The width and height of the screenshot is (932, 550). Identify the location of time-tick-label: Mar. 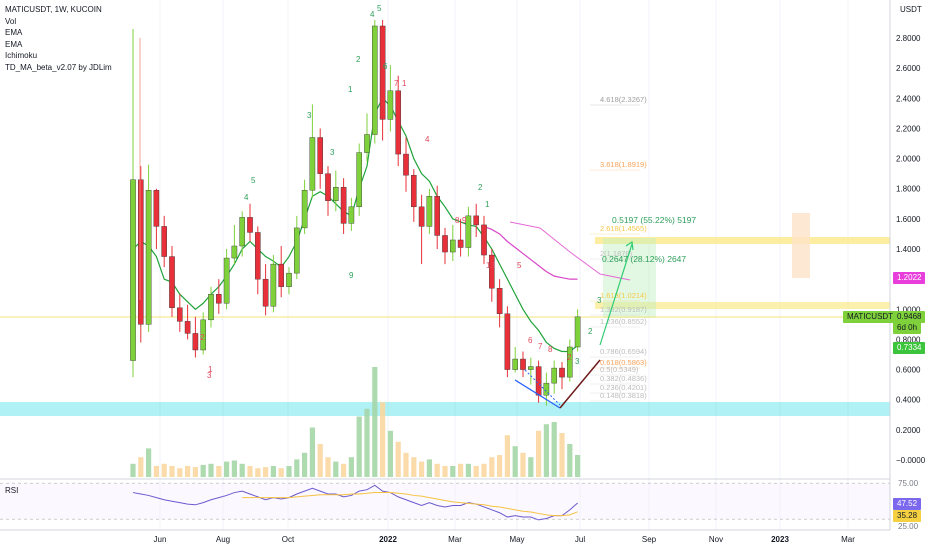
(455, 539).